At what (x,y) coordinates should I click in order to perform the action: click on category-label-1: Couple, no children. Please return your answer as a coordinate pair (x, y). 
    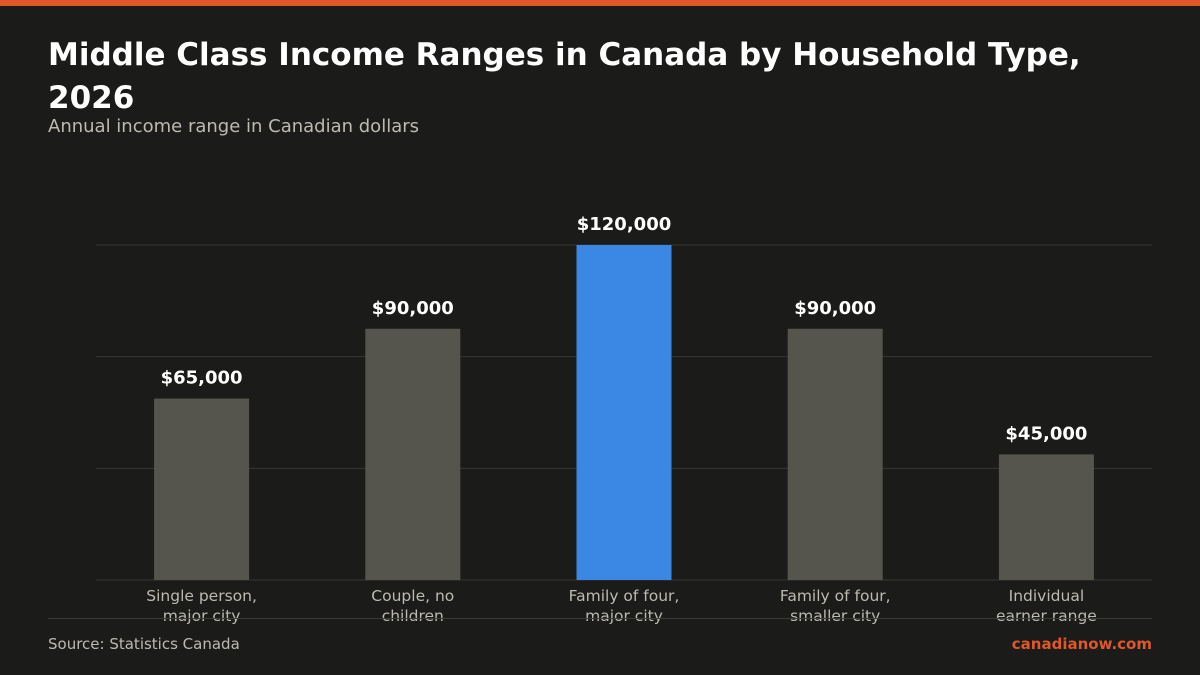
    Looking at the image, I should click on (412, 606).